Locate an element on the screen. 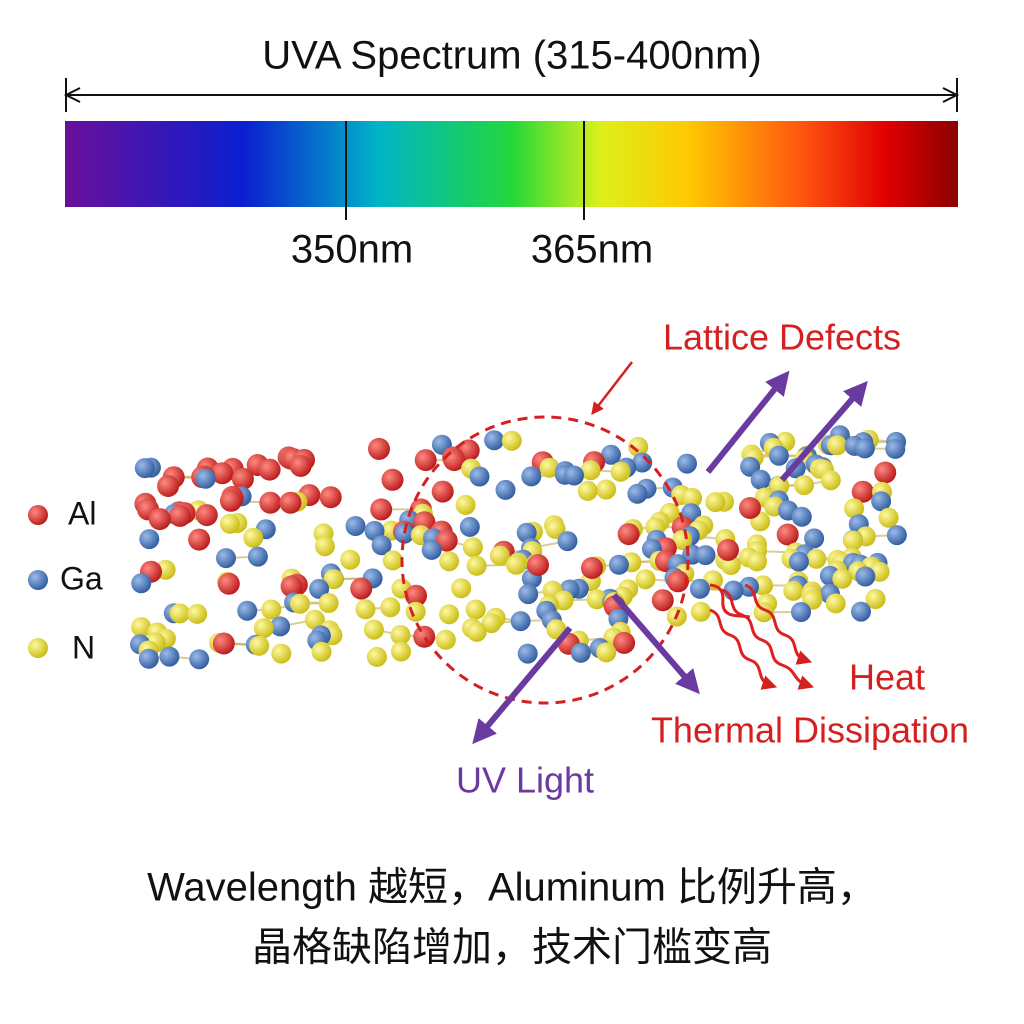 The height and width of the screenshot is (1024, 1024). legend-label: N is located at coordinates (83, 647).